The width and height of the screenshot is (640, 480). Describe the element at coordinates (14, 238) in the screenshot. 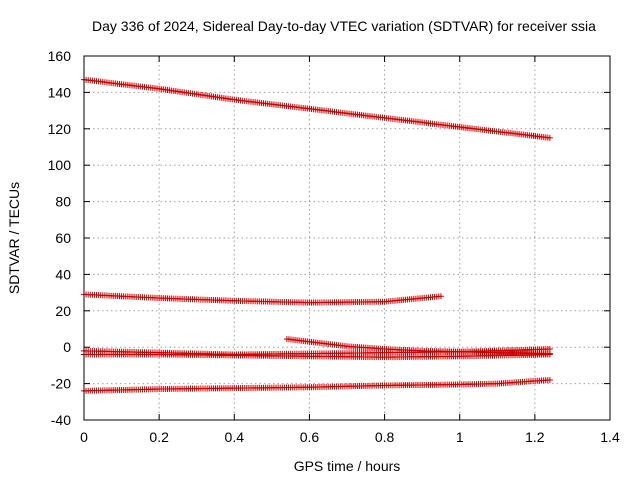

I see `y-axis-label: SDTVAR / TECUs` at that location.